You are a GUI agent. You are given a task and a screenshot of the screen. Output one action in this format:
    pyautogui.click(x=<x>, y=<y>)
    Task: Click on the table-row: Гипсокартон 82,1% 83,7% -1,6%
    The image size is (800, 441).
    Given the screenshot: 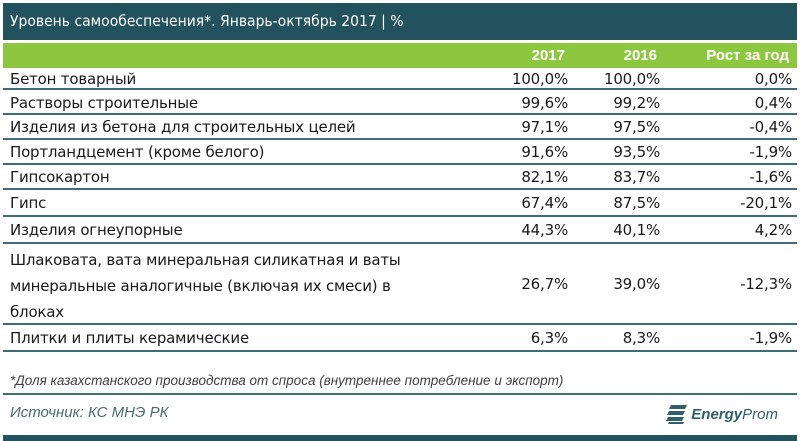 What is the action you would take?
    pyautogui.click(x=400, y=177)
    